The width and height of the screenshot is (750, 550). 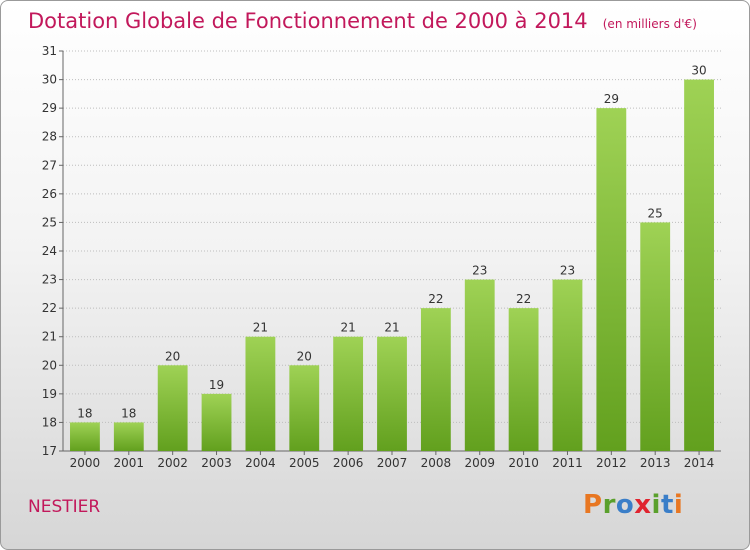 What do you see at coordinates (49, 394) in the screenshot?
I see `y-tick-label: 19` at bounding box center [49, 394].